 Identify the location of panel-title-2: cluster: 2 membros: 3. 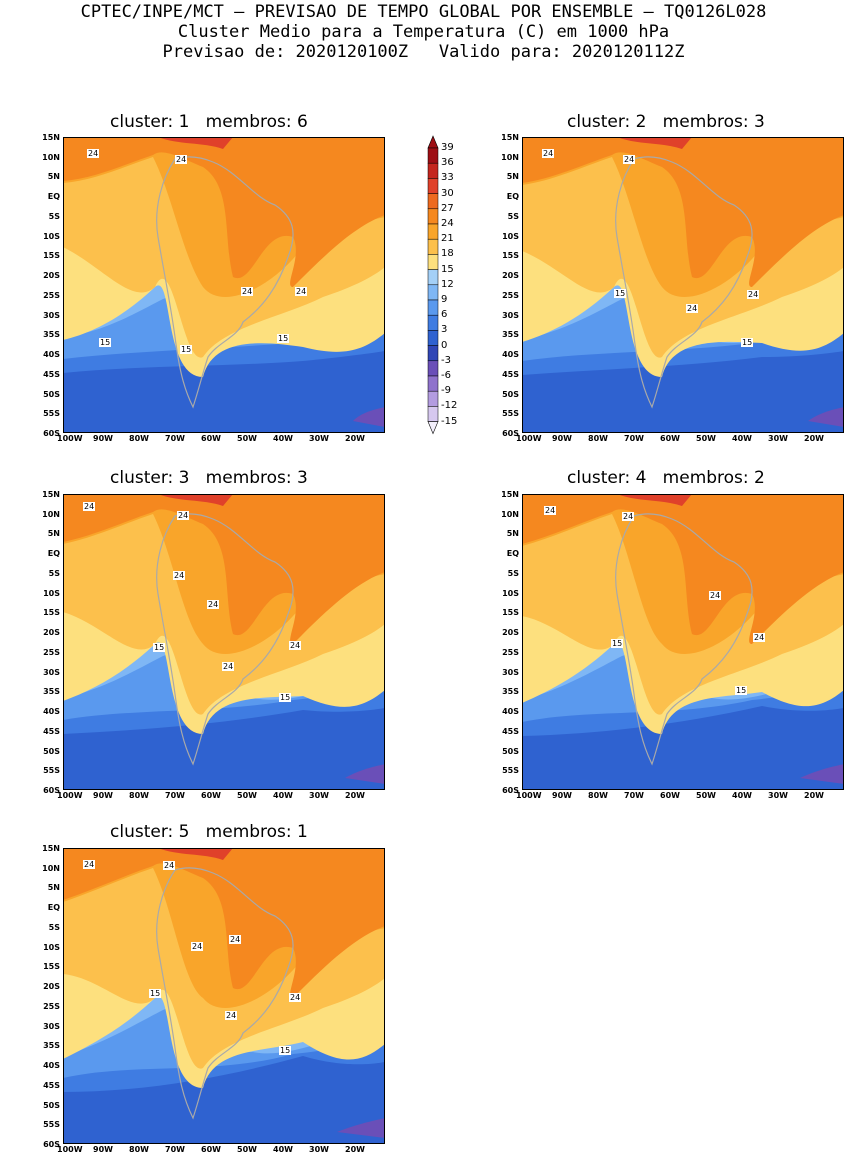
(666, 122).